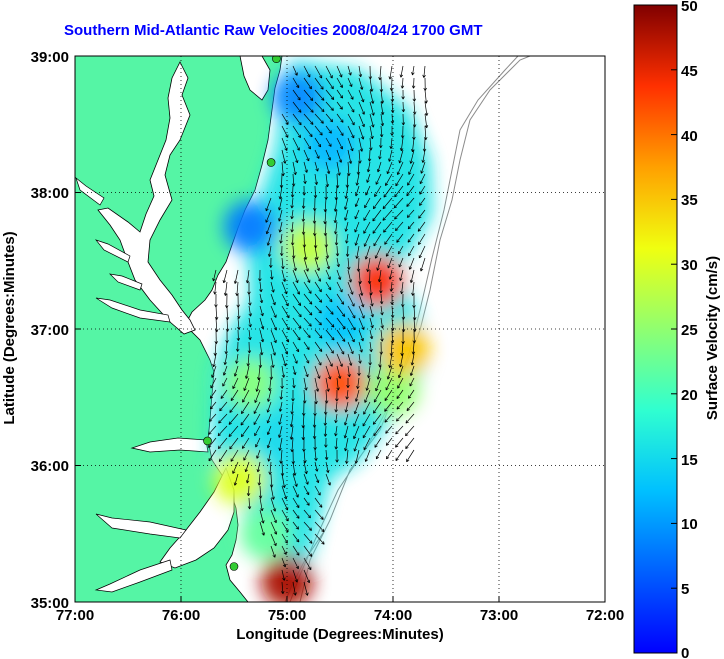 The width and height of the screenshot is (724, 659). Describe the element at coordinates (125, 282) in the screenshot. I see `river-york` at that location.